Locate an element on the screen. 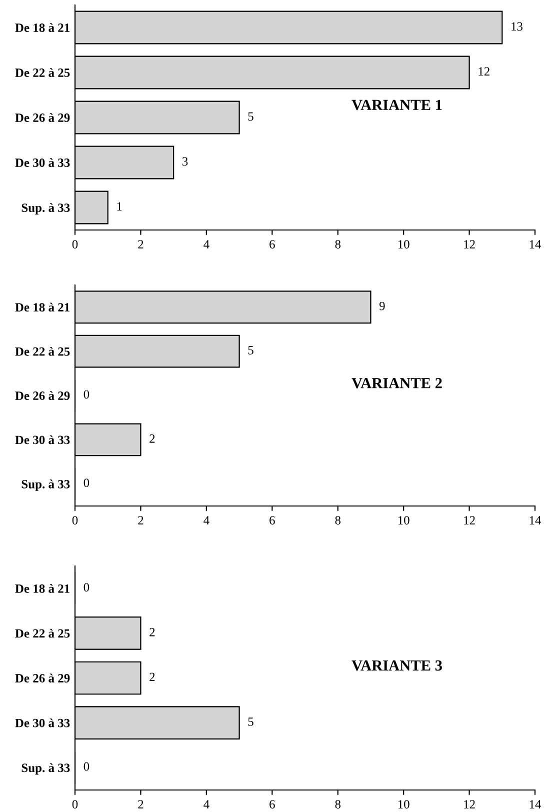 The height and width of the screenshot is (812, 547). data-label: 9 is located at coordinates (382, 306).